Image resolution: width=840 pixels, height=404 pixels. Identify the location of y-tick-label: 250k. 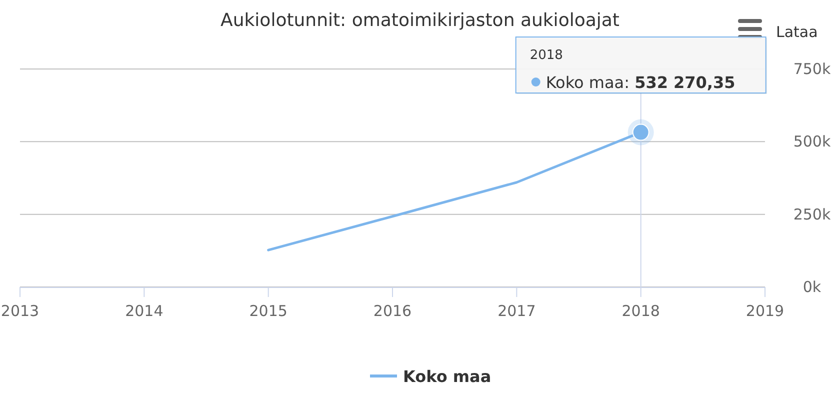
(812, 214).